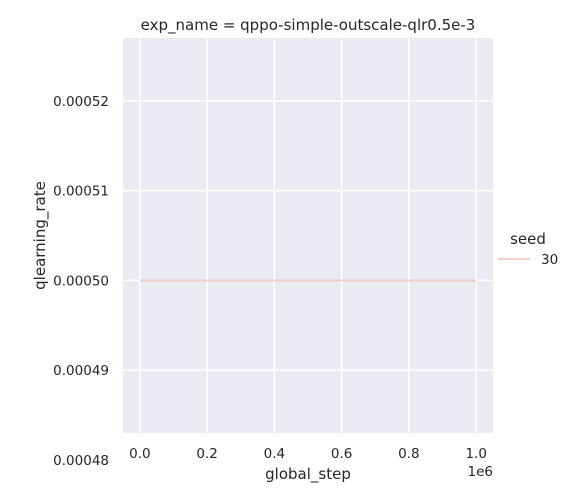 This screenshot has width=572, height=500. Describe the element at coordinates (528, 249) in the screenshot. I see `legend: seed 30` at that location.